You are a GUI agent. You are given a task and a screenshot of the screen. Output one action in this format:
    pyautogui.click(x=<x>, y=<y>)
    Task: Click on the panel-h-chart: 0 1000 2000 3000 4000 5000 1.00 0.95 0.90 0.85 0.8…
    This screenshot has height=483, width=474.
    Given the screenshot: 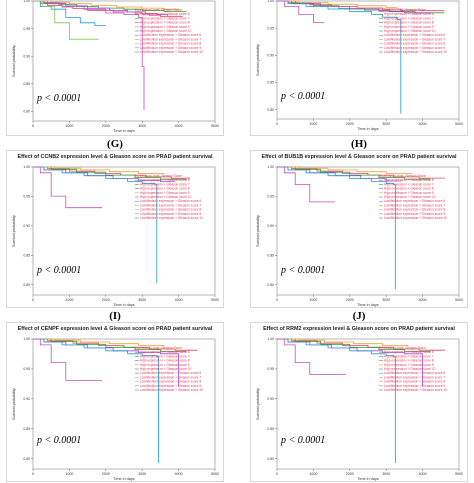 What is the action you would take?
    pyautogui.click(x=359, y=68)
    